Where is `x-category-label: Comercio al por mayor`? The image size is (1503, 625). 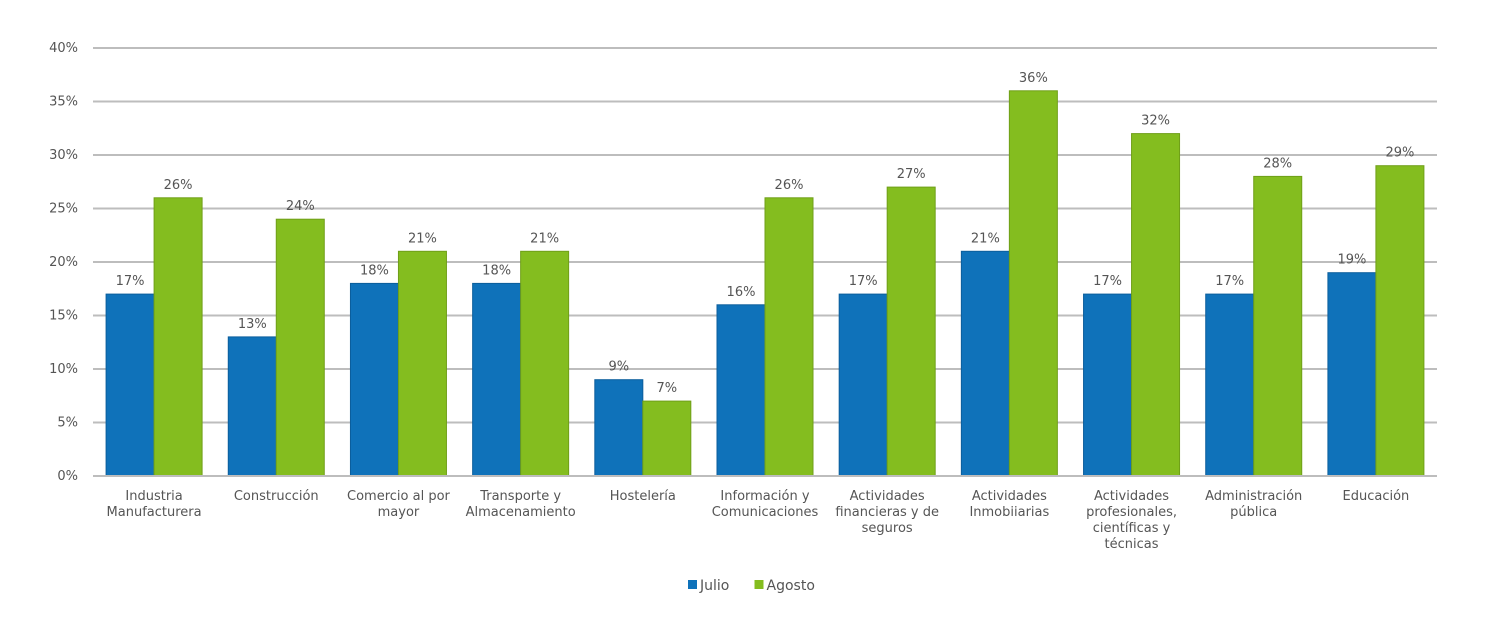
x-category-label: Comercio al por mayor is located at coordinates (399, 504).